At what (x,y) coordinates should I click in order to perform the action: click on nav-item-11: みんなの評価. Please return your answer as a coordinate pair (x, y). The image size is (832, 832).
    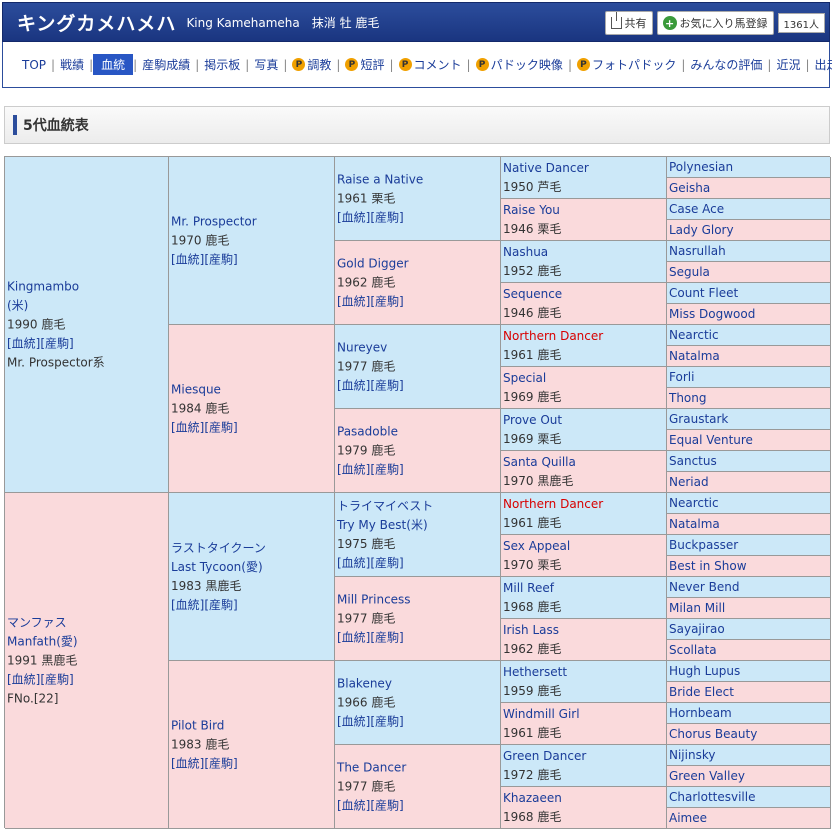
    Looking at the image, I should click on (726, 64).